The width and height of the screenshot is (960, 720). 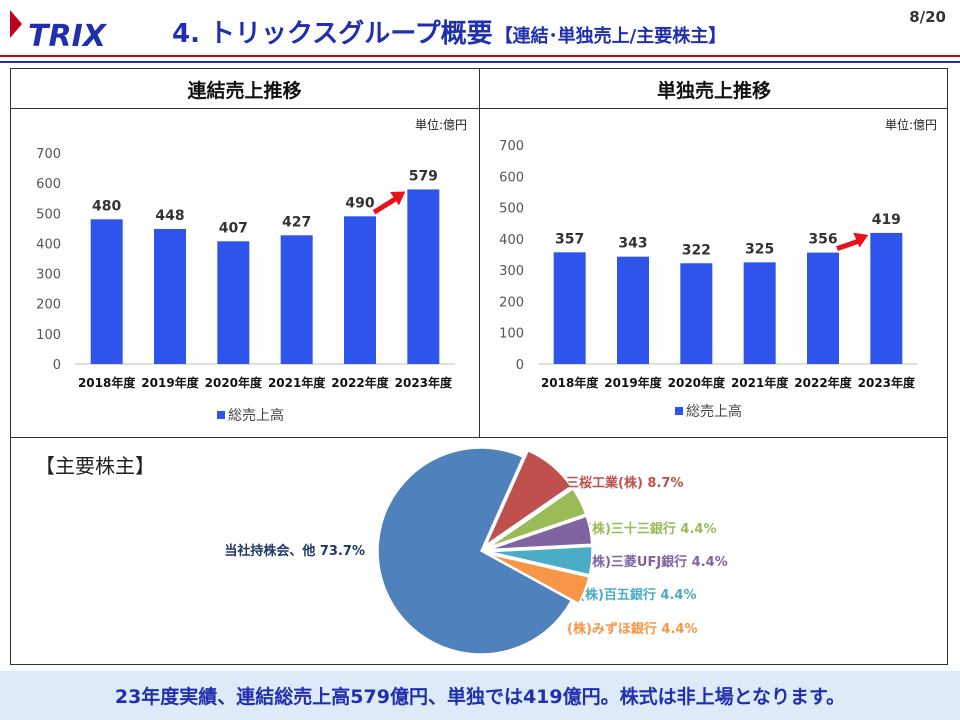 I want to click on panel-horizontal-divider, so click(x=479, y=437).